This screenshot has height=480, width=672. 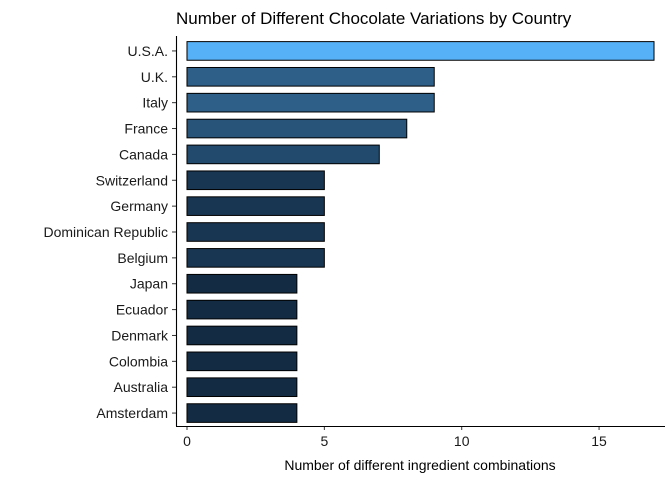 What do you see at coordinates (255, 258) in the screenshot?
I see `bar-belgium` at bounding box center [255, 258].